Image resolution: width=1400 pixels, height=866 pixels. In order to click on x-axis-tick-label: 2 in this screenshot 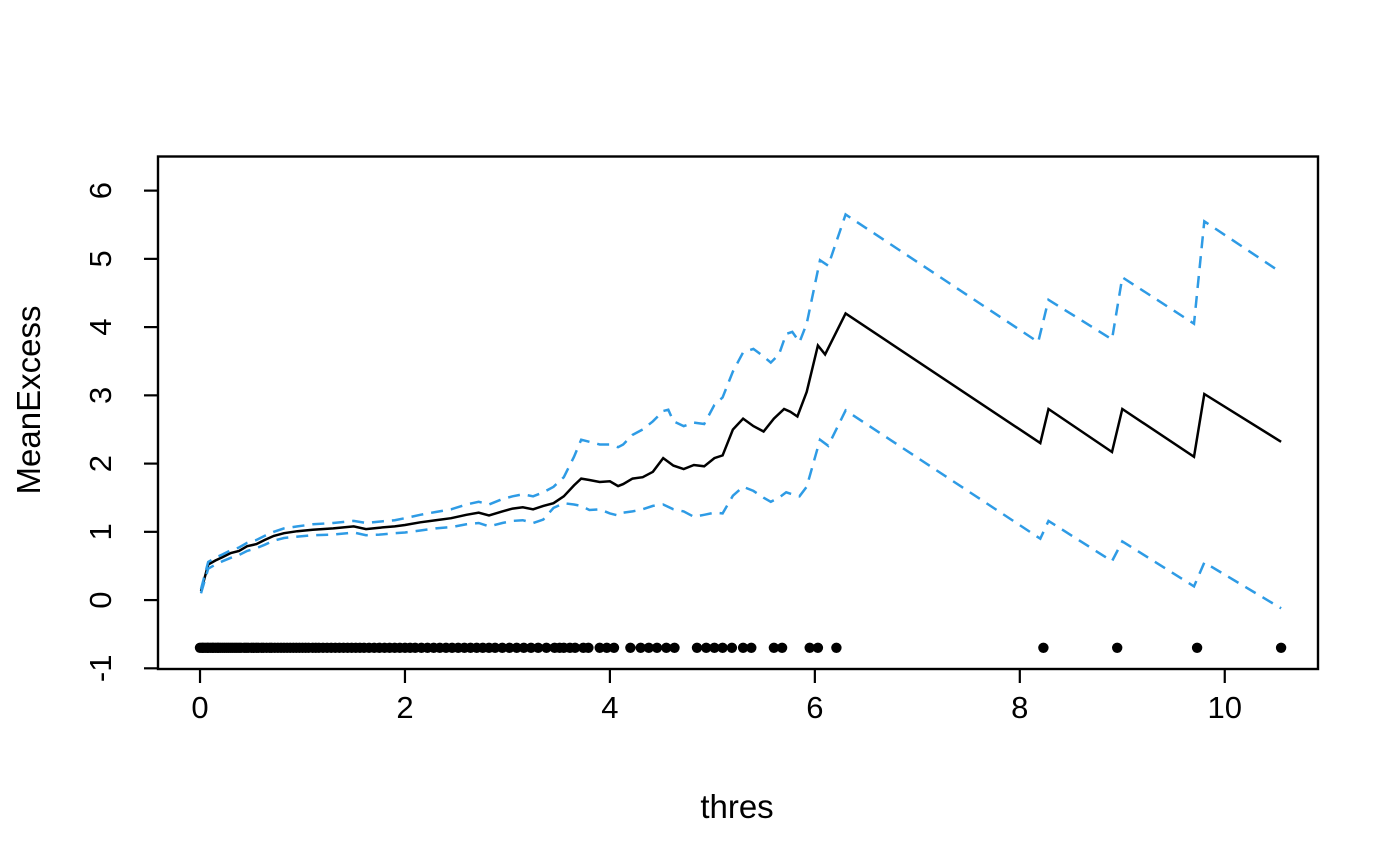, I will do `click(404, 707)`.